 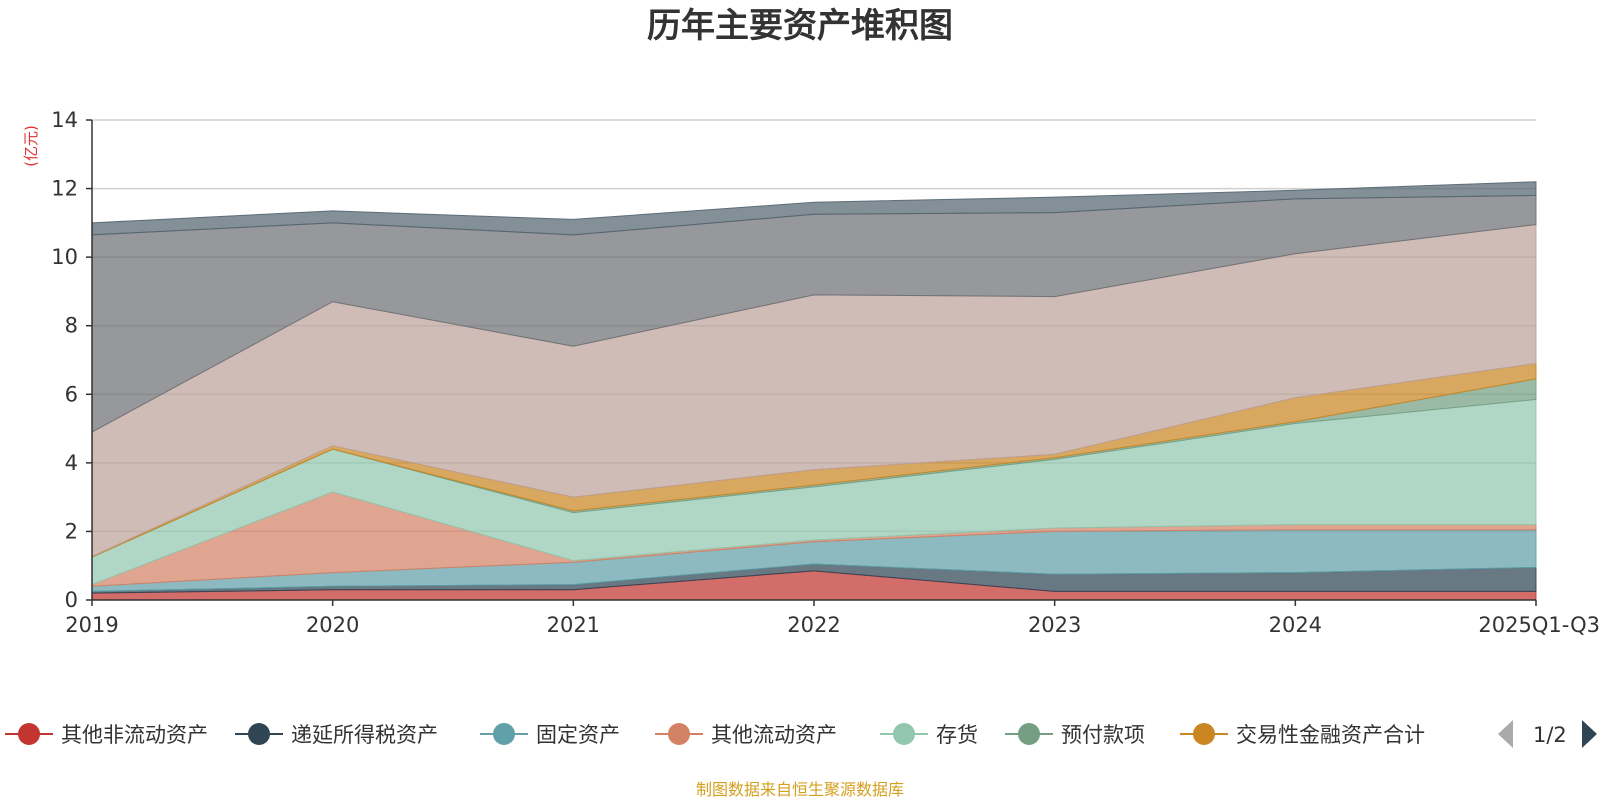 What do you see at coordinates (578, 735) in the screenshot?
I see `legend-label: 固定资产` at bounding box center [578, 735].